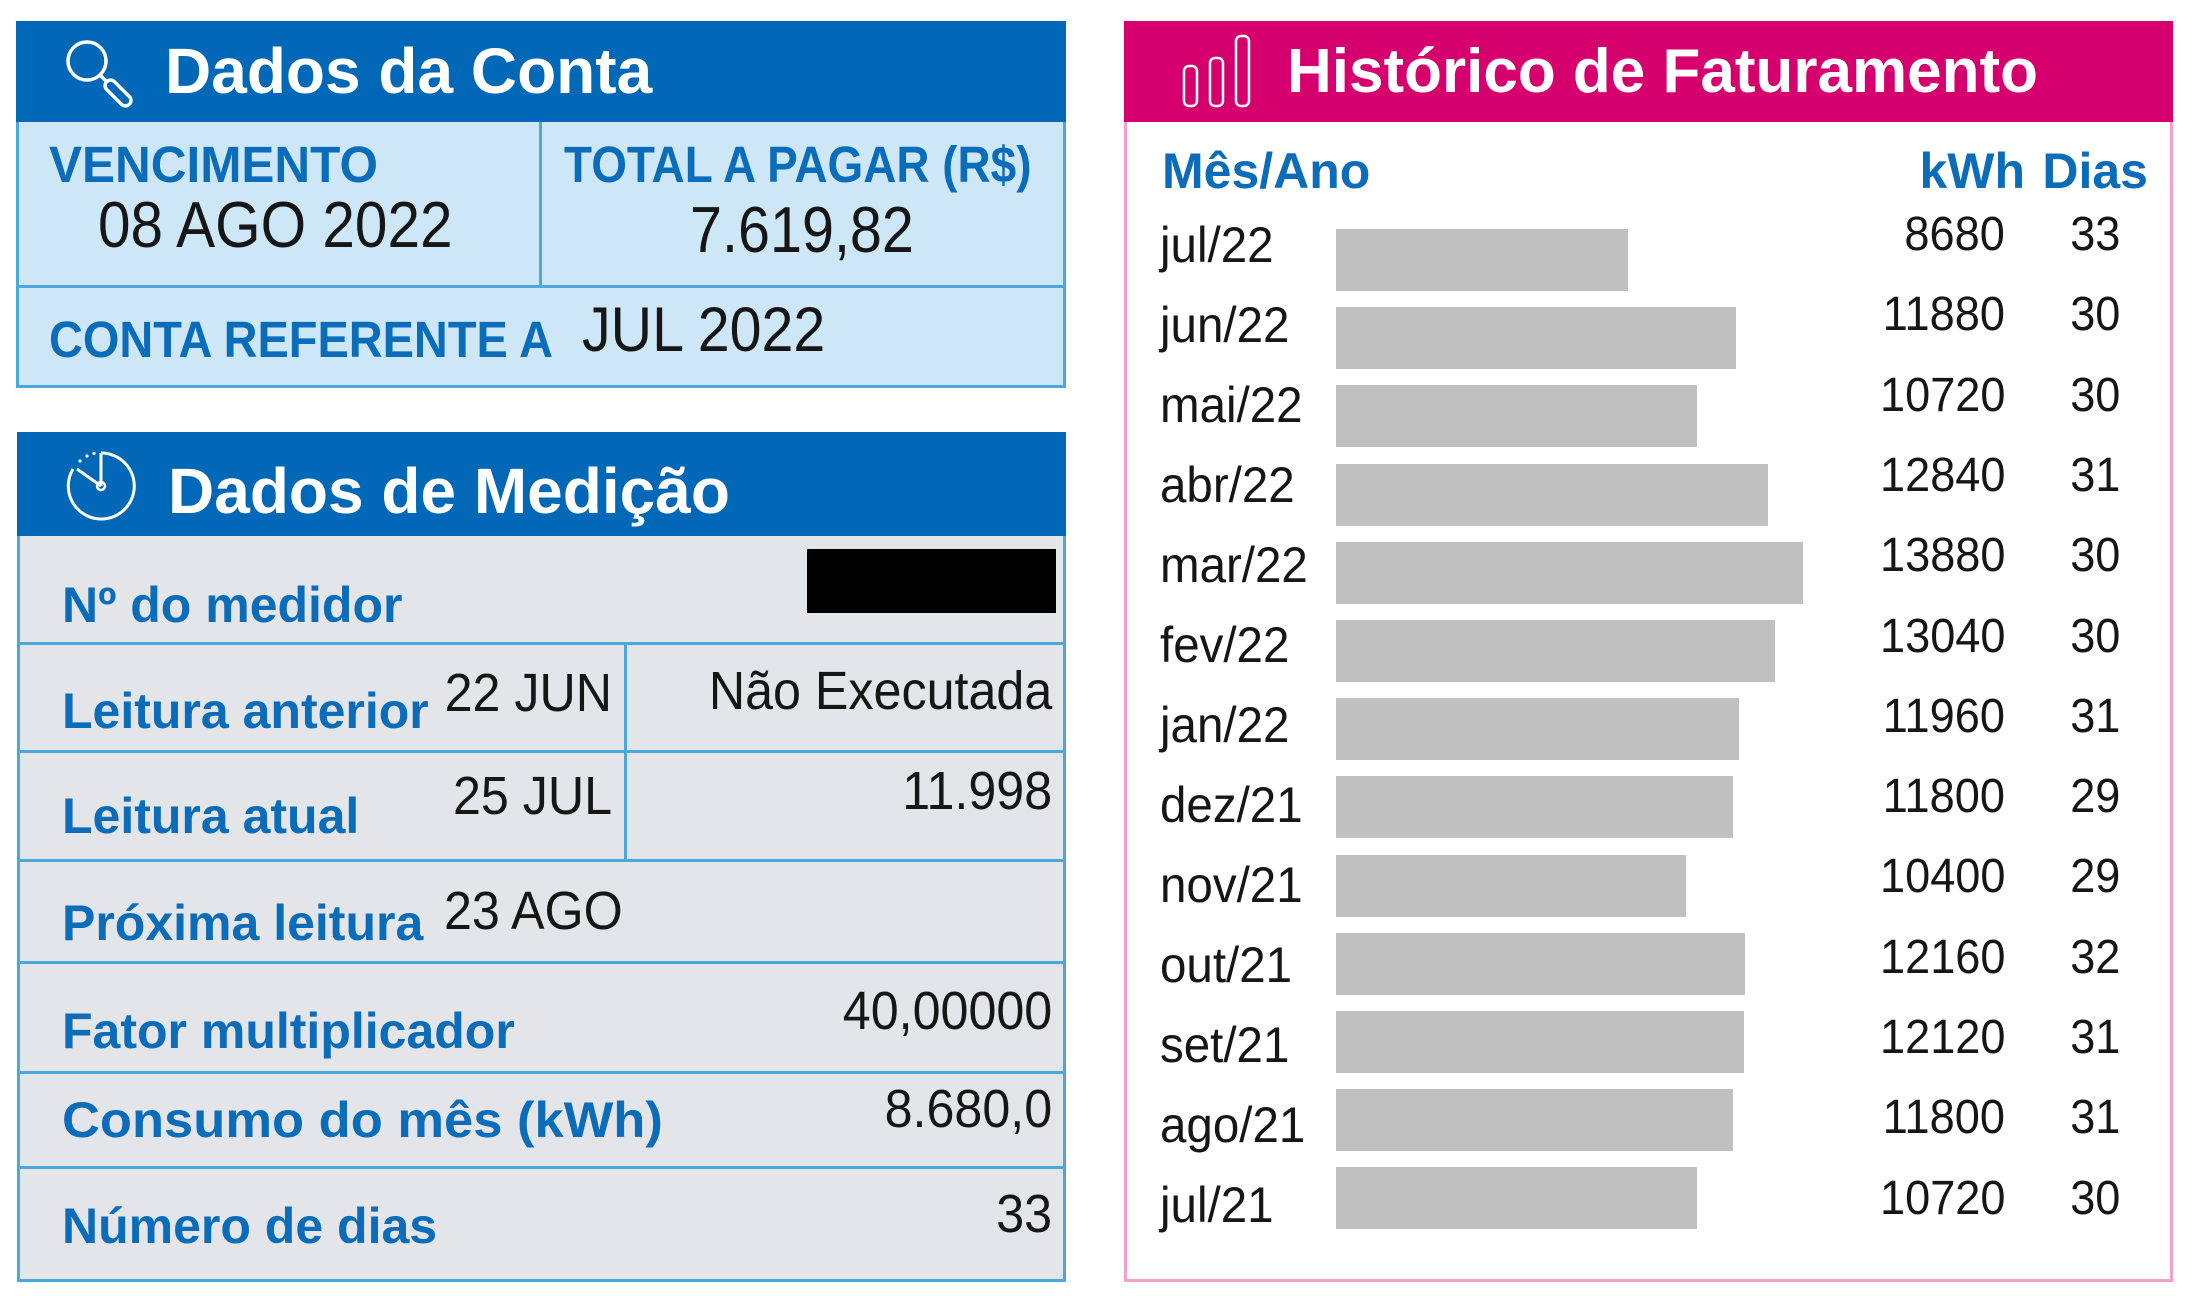 The width and height of the screenshot is (2190, 1296). Describe the element at coordinates (275, 224) in the screenshot. I see `vencimento-value: 08 AGO 2022` at that location.